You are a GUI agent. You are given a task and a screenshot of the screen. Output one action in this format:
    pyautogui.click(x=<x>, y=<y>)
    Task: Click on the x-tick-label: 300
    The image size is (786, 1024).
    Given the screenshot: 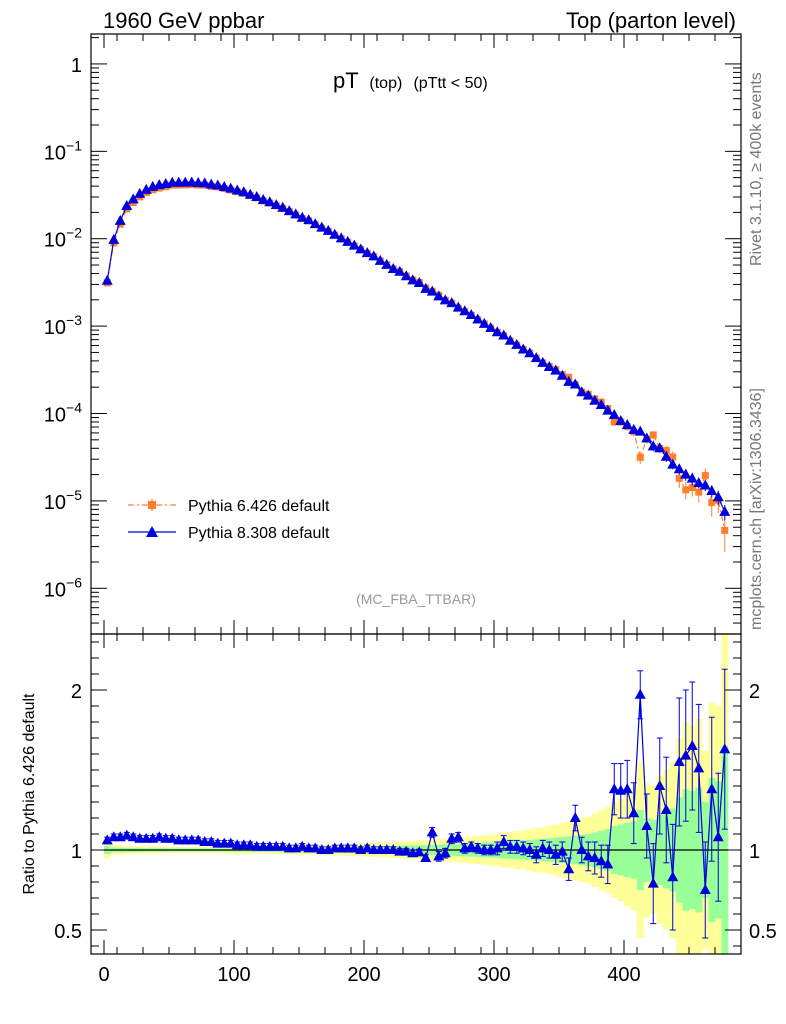 What is the action you would take?
    pyautogui.click(x=493, y=975)
    